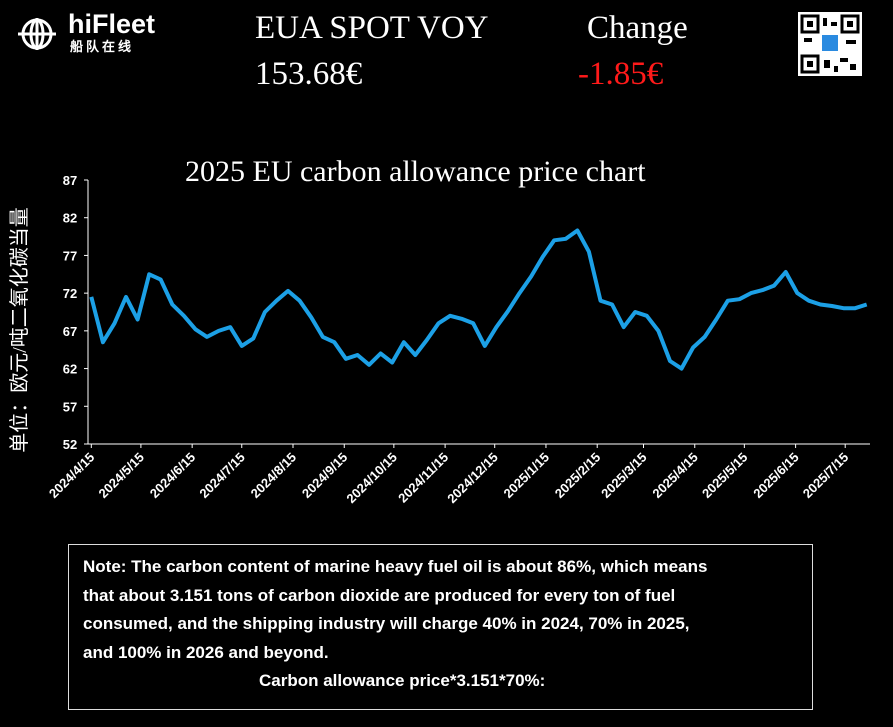  I want to click on x-tick-label: 2025/2/15, so click(578, 476).